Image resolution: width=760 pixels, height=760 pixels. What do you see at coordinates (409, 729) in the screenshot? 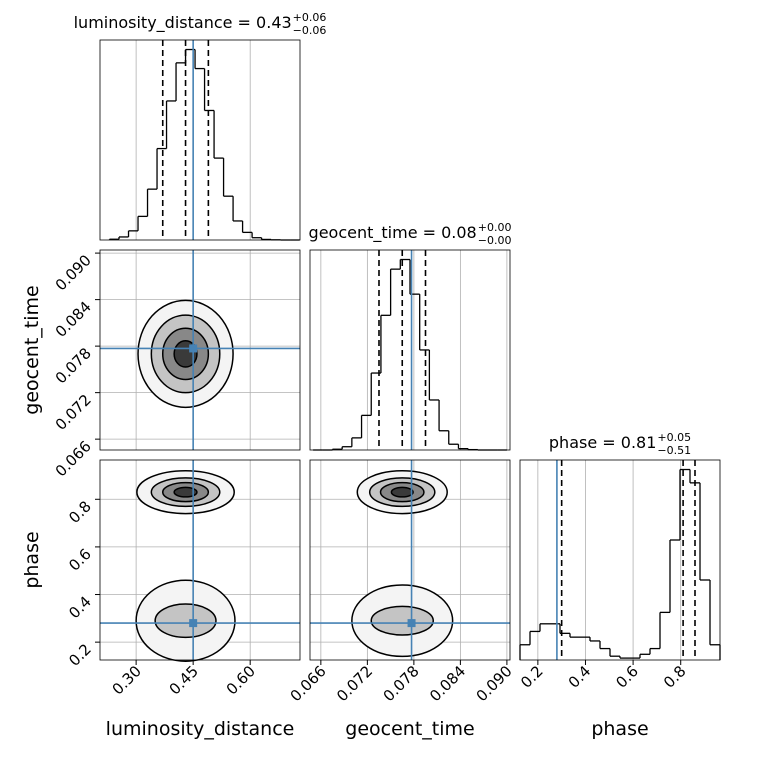
I see `x-axis-label: geocent_time` at bounding box center [409, 729].